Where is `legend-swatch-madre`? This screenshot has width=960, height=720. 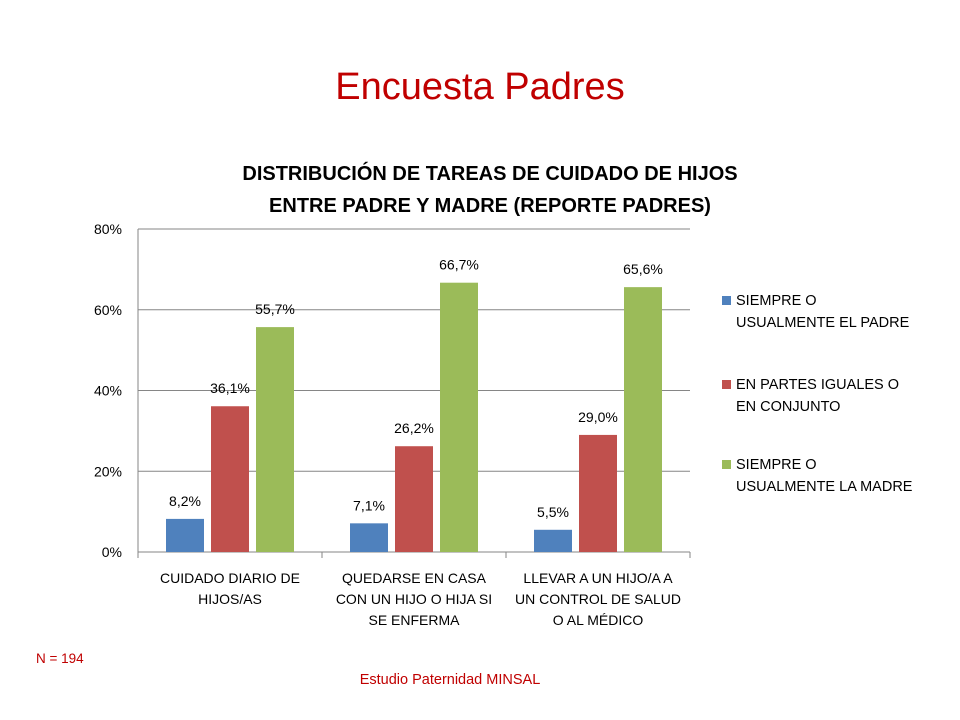 legend-swatch-madre is located at coordinates (726, 464).